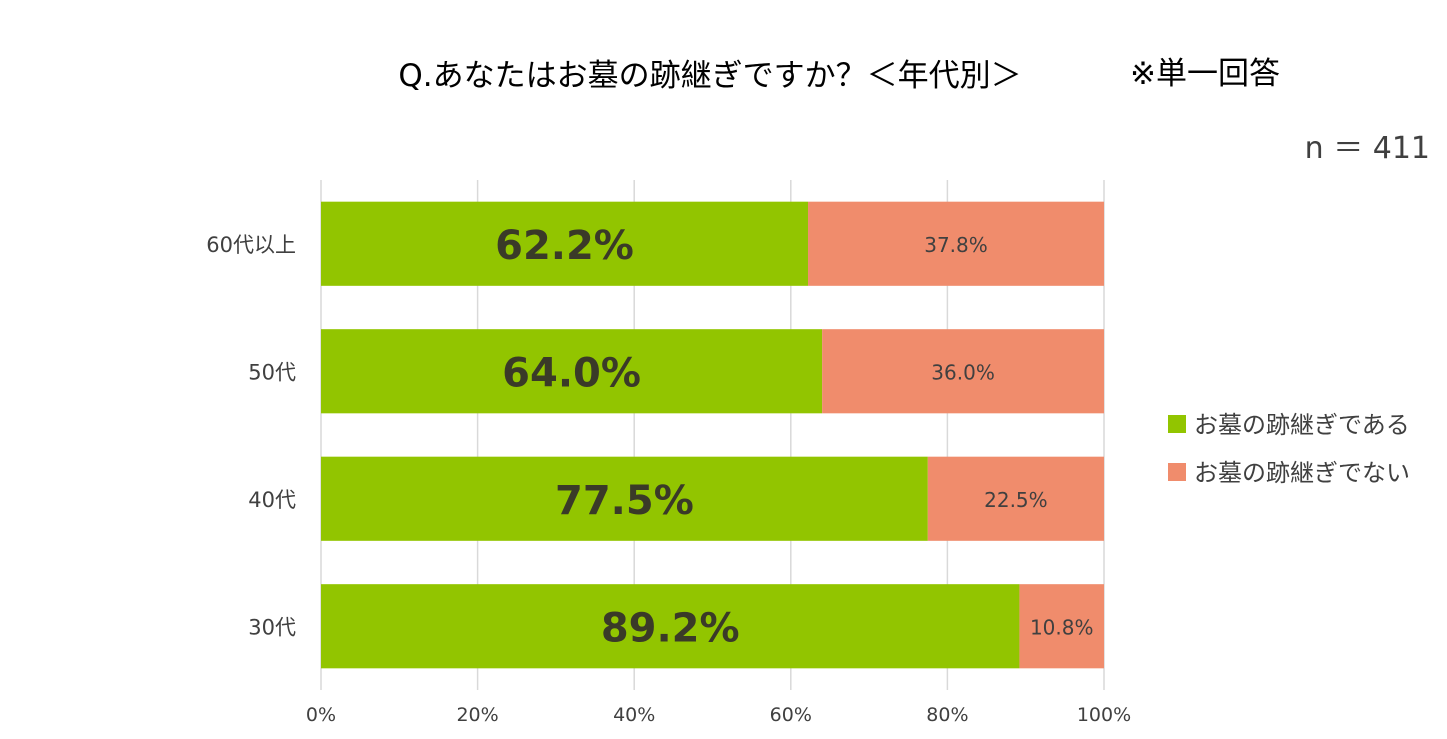  What do you see at coordinates (624, 501) in the screenshot?
I see `data-label: 77.5%` at bounding box center [624, 501].